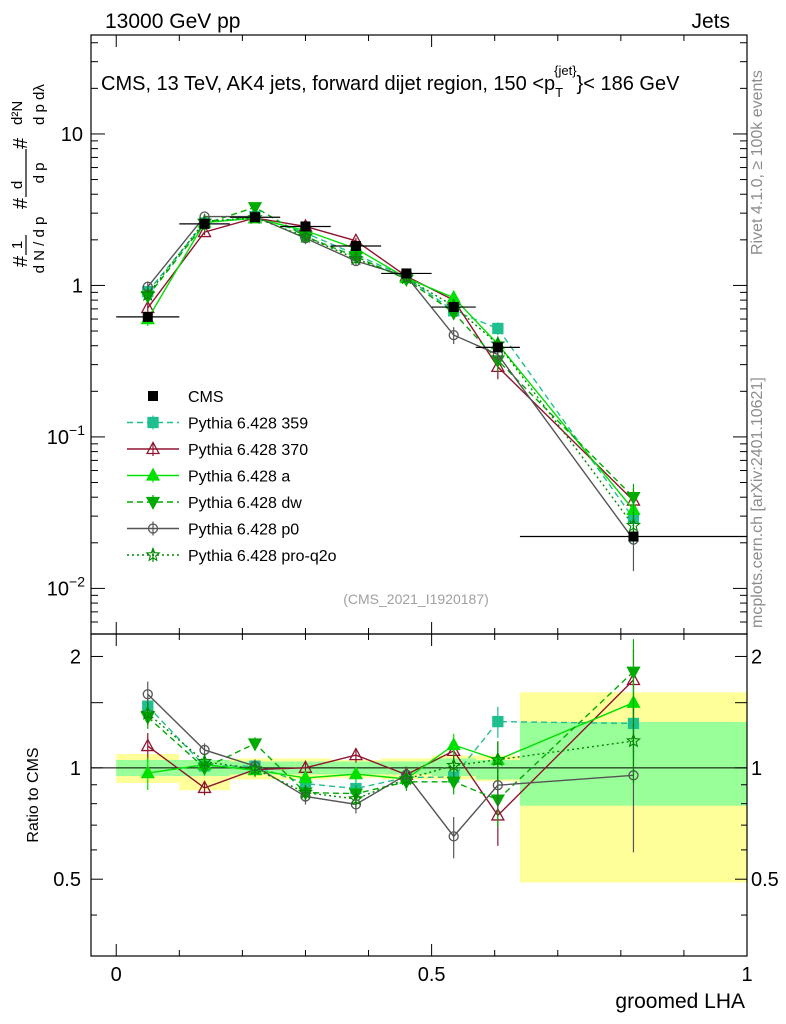  What do you see at coordinates (432, 975) in the screenshot?
I see `x-tick-label: 0.5` at bounding box center [432, 975].